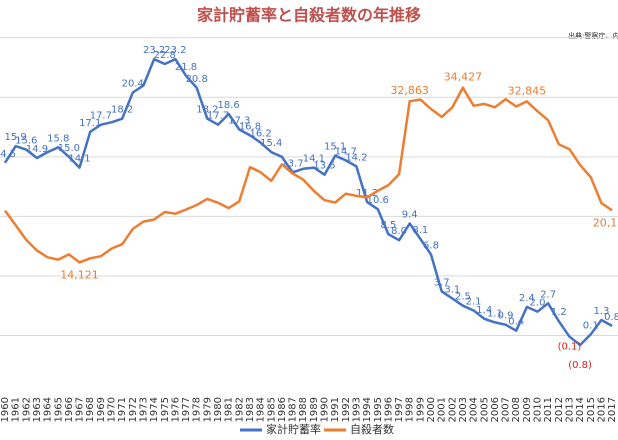 The width and height of the screenshot is (618, 440). Describe the element at coordinates (324, 166) in the screenshot. I see `data-label: 13.5` at that location.